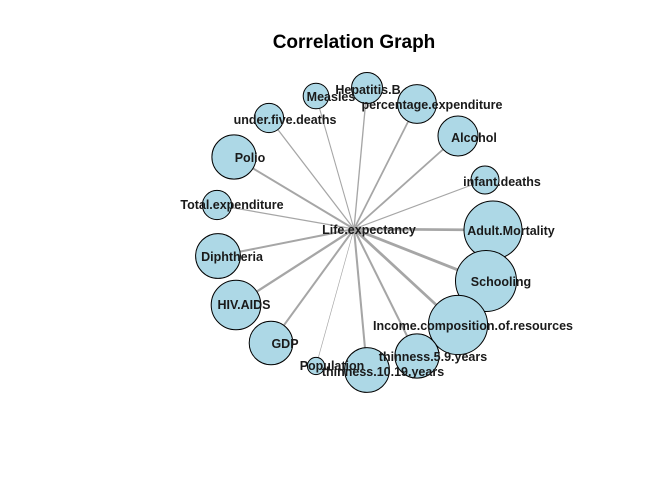 This screenshot has width=672, height=480. I want to click on edge-under-five-deaths, so click(311, 173).